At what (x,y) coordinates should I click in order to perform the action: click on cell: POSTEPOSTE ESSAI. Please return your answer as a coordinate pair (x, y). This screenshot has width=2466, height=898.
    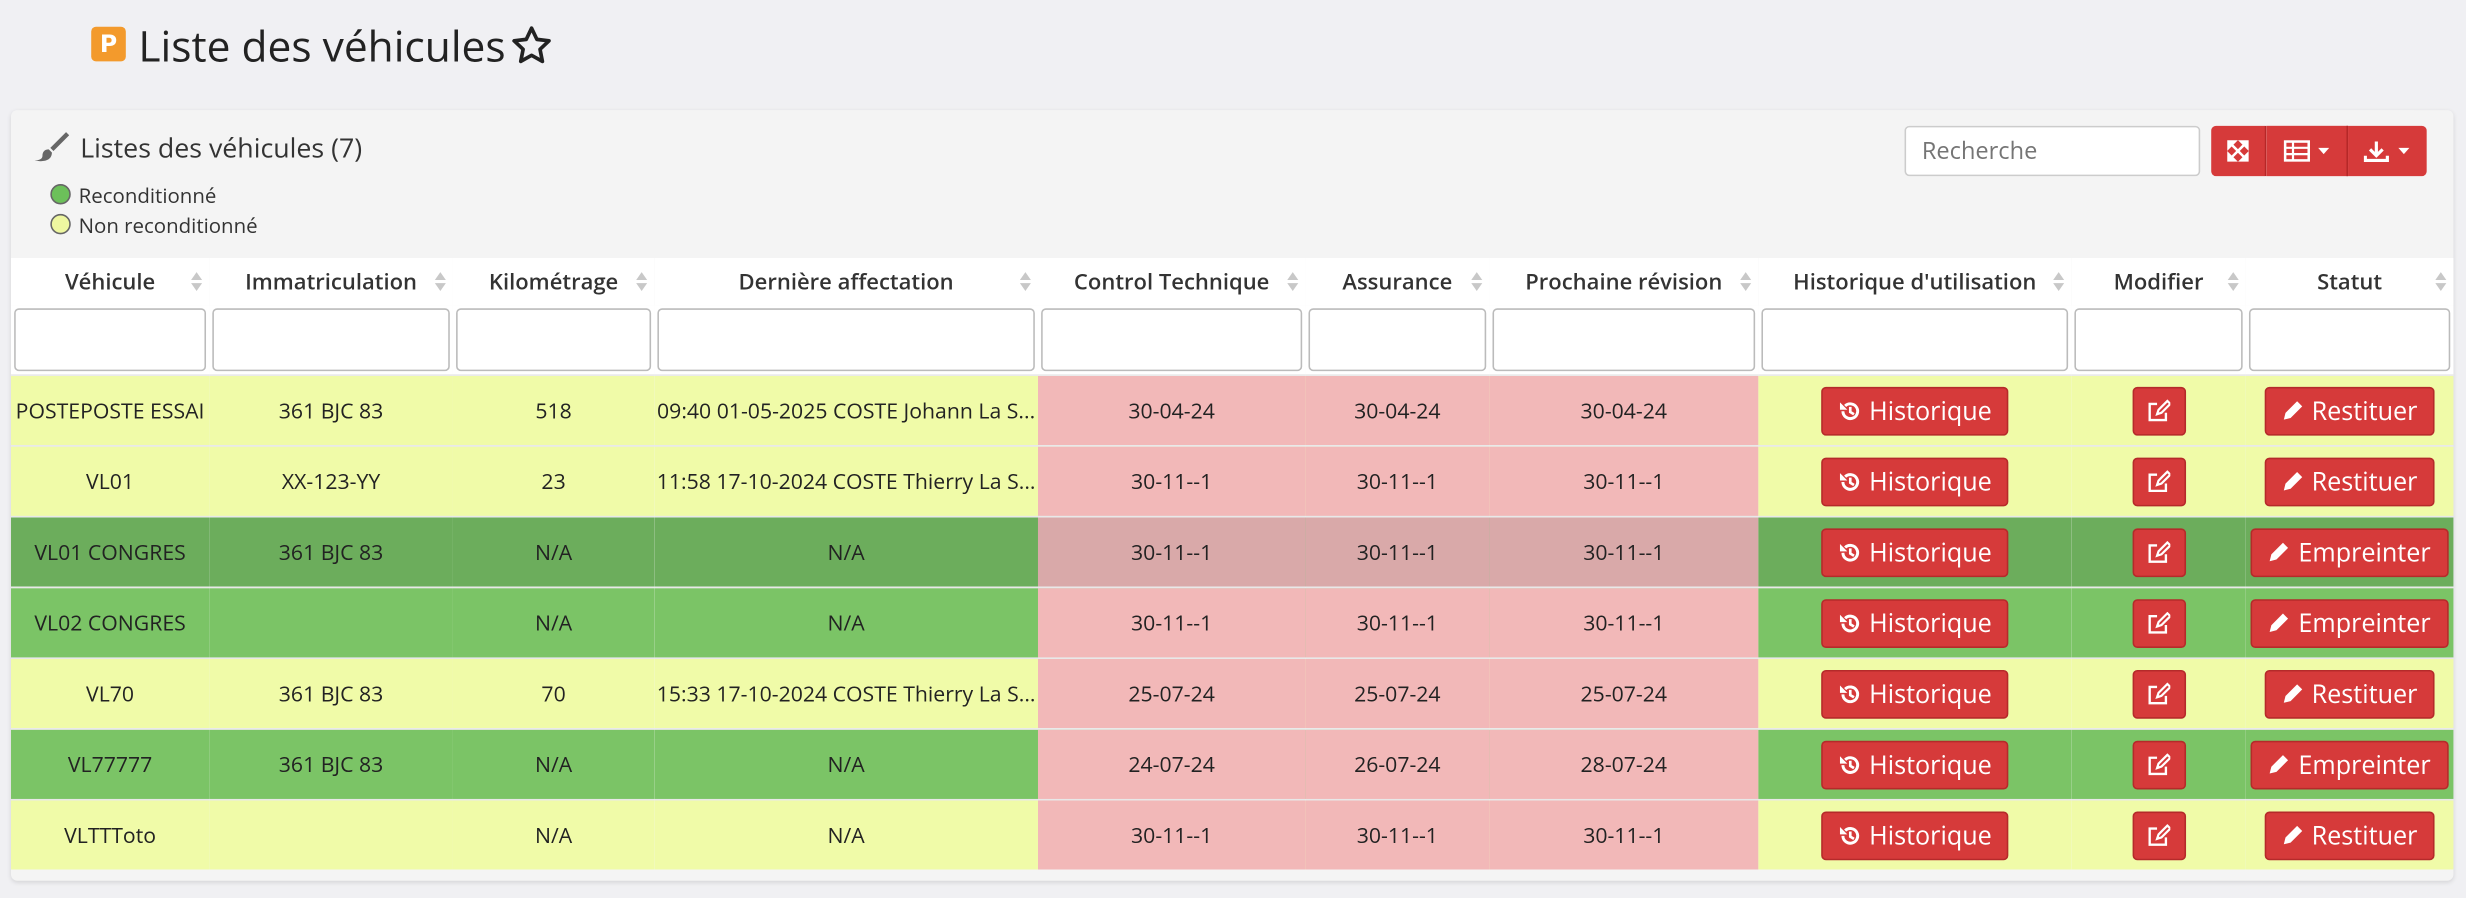
    Looking at the image, I should click on (110, 410).